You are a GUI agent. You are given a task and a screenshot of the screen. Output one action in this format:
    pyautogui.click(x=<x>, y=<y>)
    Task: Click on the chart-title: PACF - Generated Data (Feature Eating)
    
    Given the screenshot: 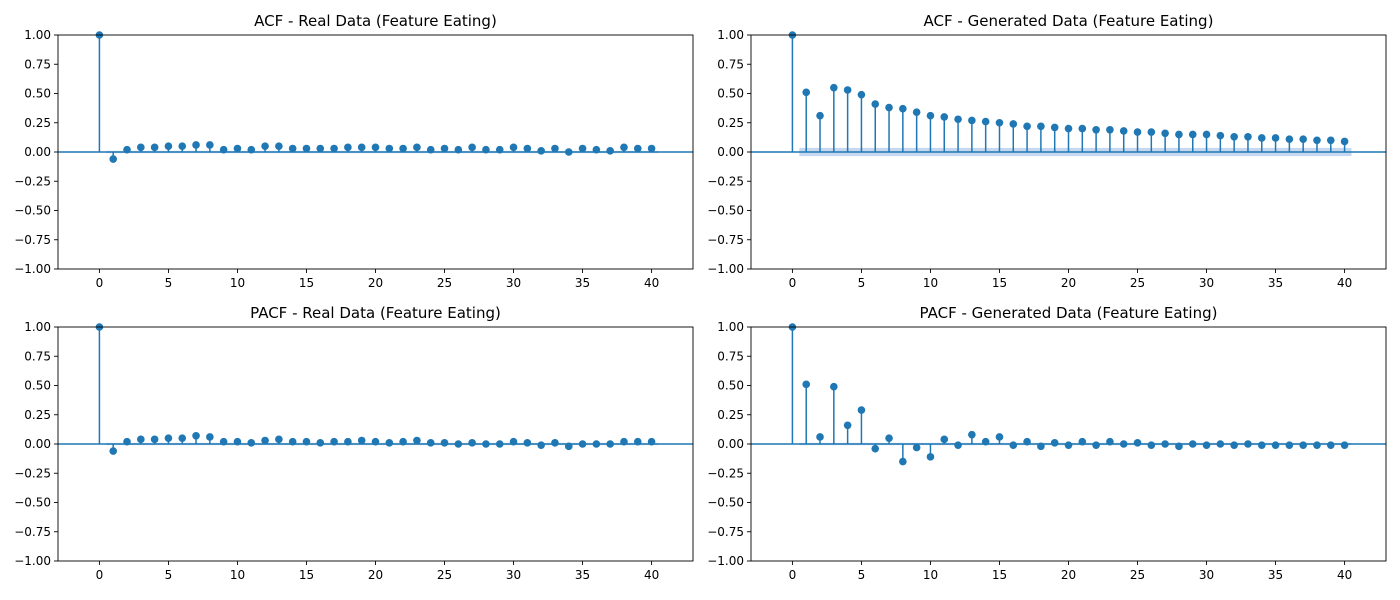 What is the action you would take?
    pyautogui.click(x=1069, y=313)
    